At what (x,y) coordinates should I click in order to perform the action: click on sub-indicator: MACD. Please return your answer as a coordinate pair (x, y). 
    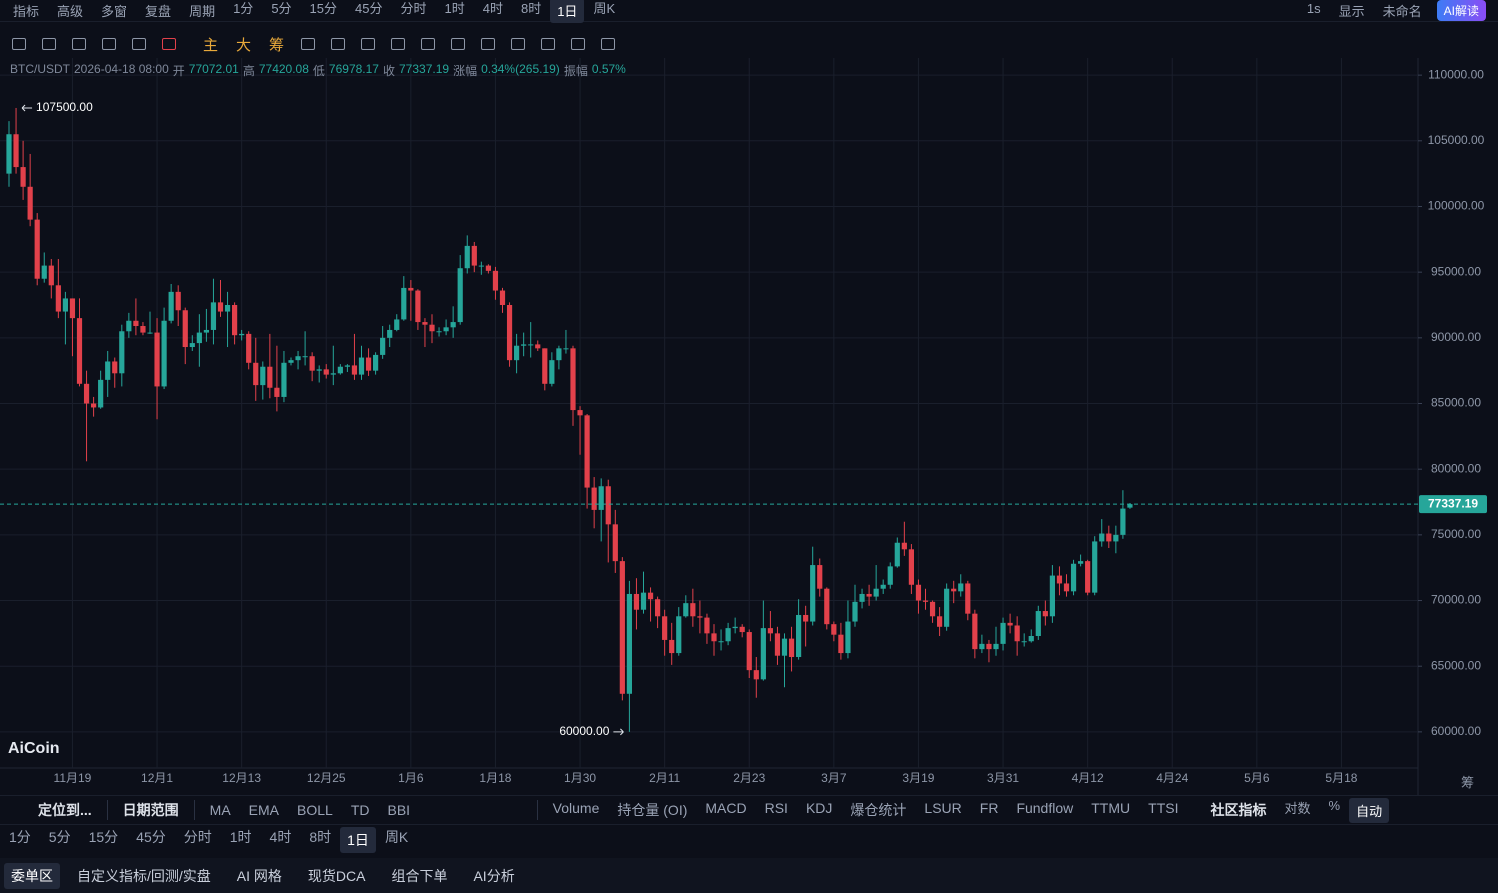
    Looking at the image, I should click on (726, 808).